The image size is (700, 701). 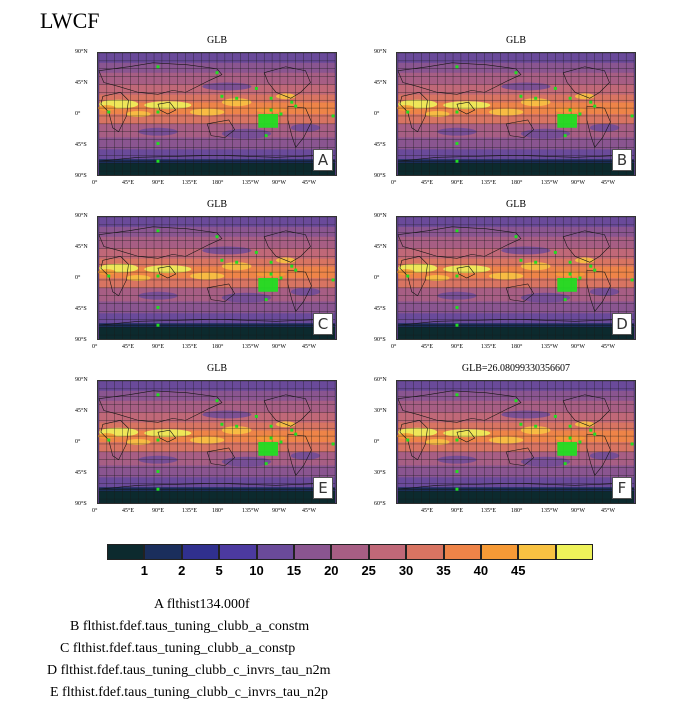 What do you see at coordinates (70, 20) in the screenshot?
I see `figure-title: LWCF` at bounding box center [70, 20].